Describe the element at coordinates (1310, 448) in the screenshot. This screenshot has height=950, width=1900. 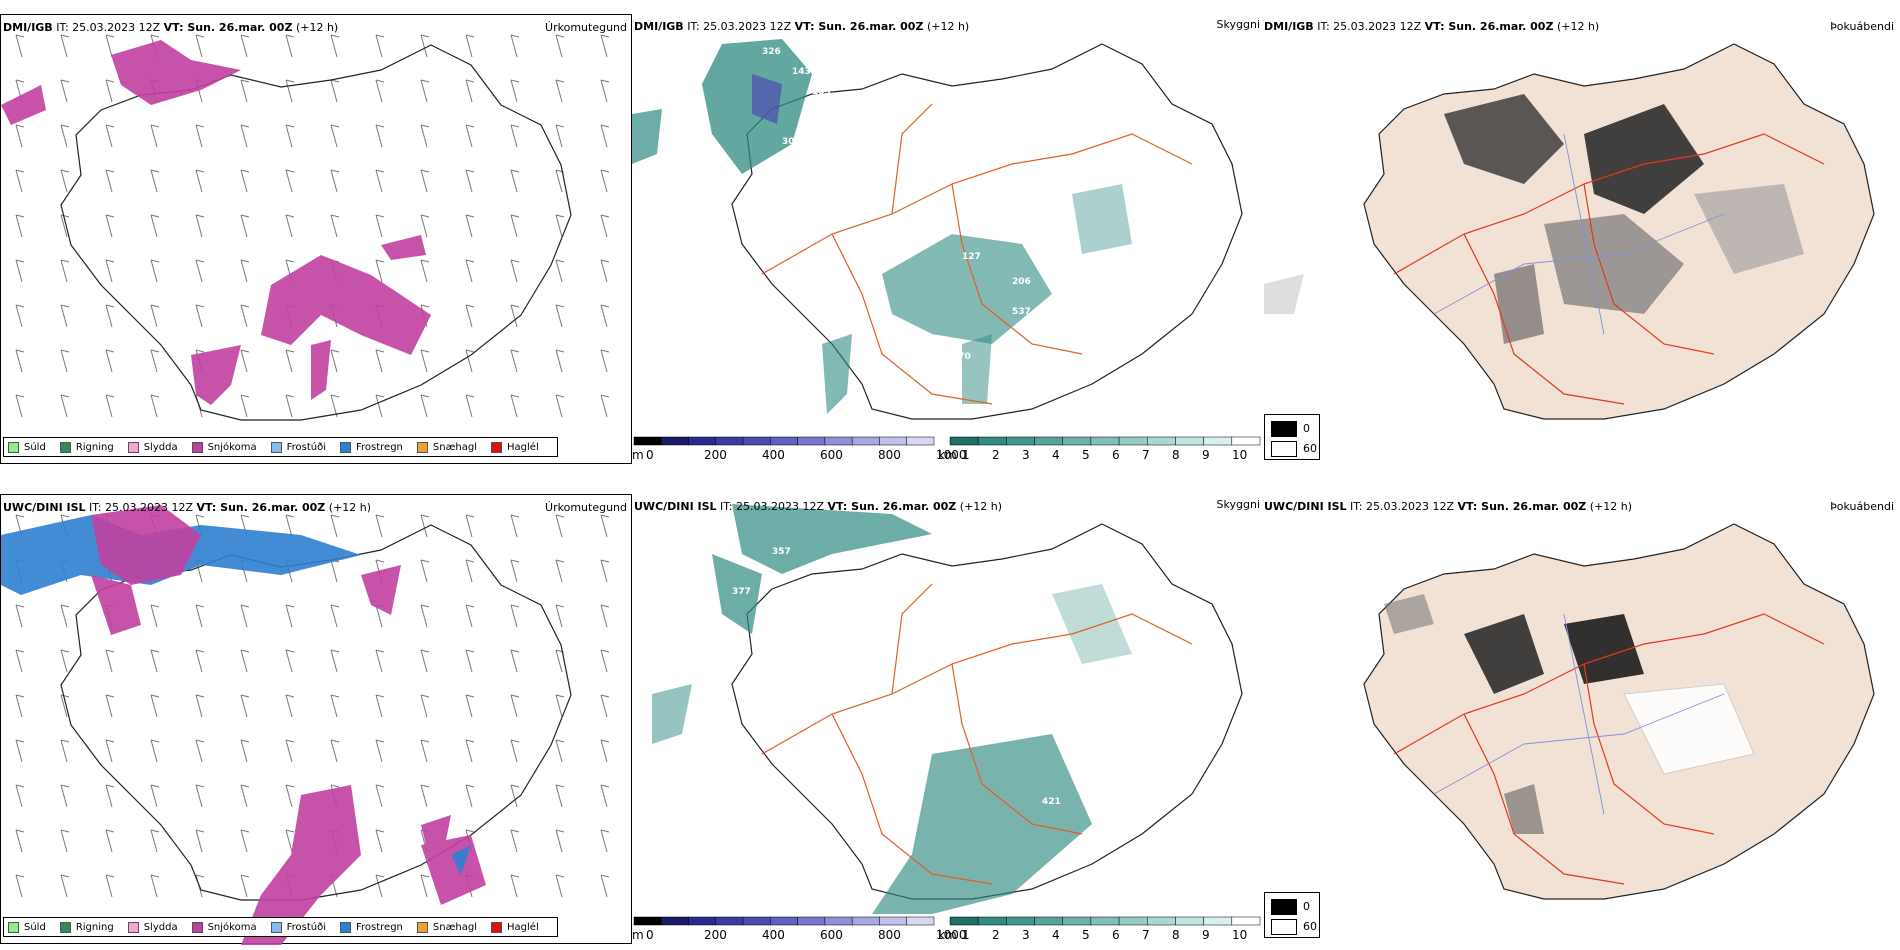
I see `fog-key-high: 60` at that location.